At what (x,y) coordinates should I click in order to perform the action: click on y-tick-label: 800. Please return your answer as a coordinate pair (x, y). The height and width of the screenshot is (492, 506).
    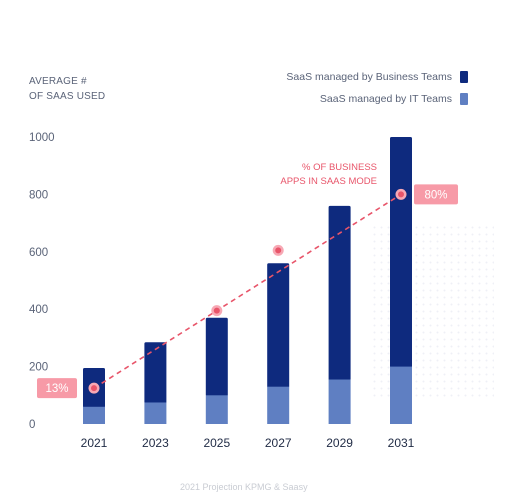
    Looking at the image, I should click on (38, 195).